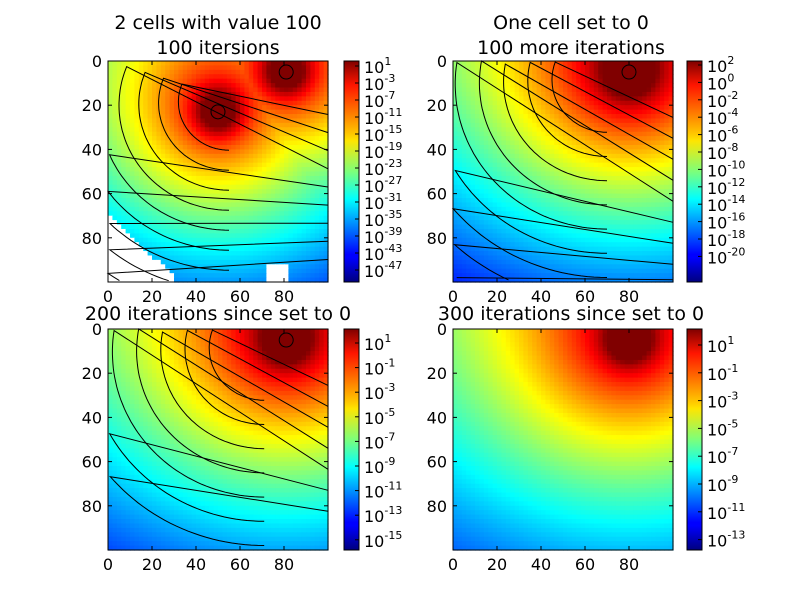  Describe the element at coordinates (218, 261) in the screenshot. I see `contour-line` at that location.